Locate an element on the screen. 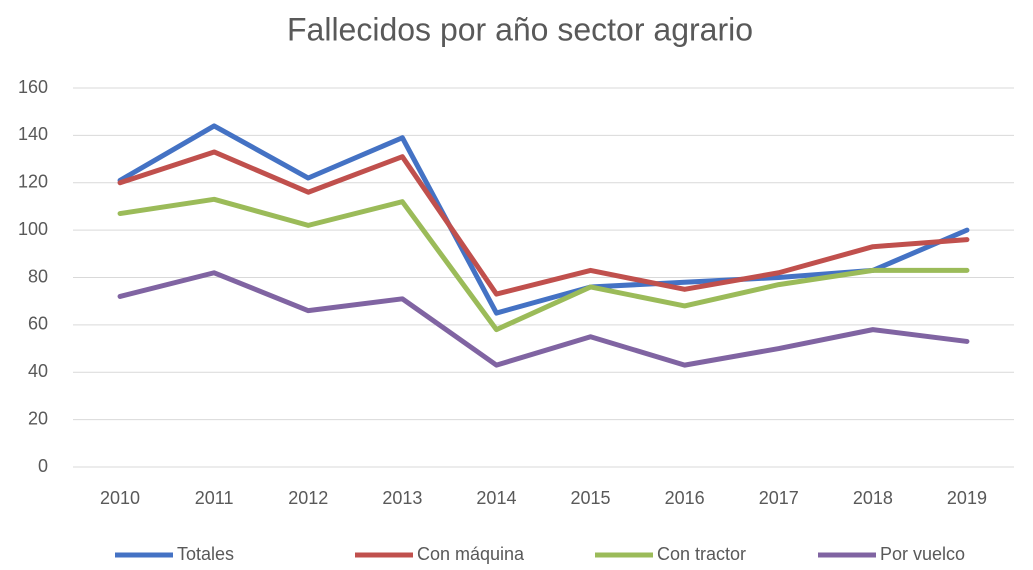 The image size is (1033, 570). chart-title: Fallecidos por año sector agrario is located at coordinates (520, 29).